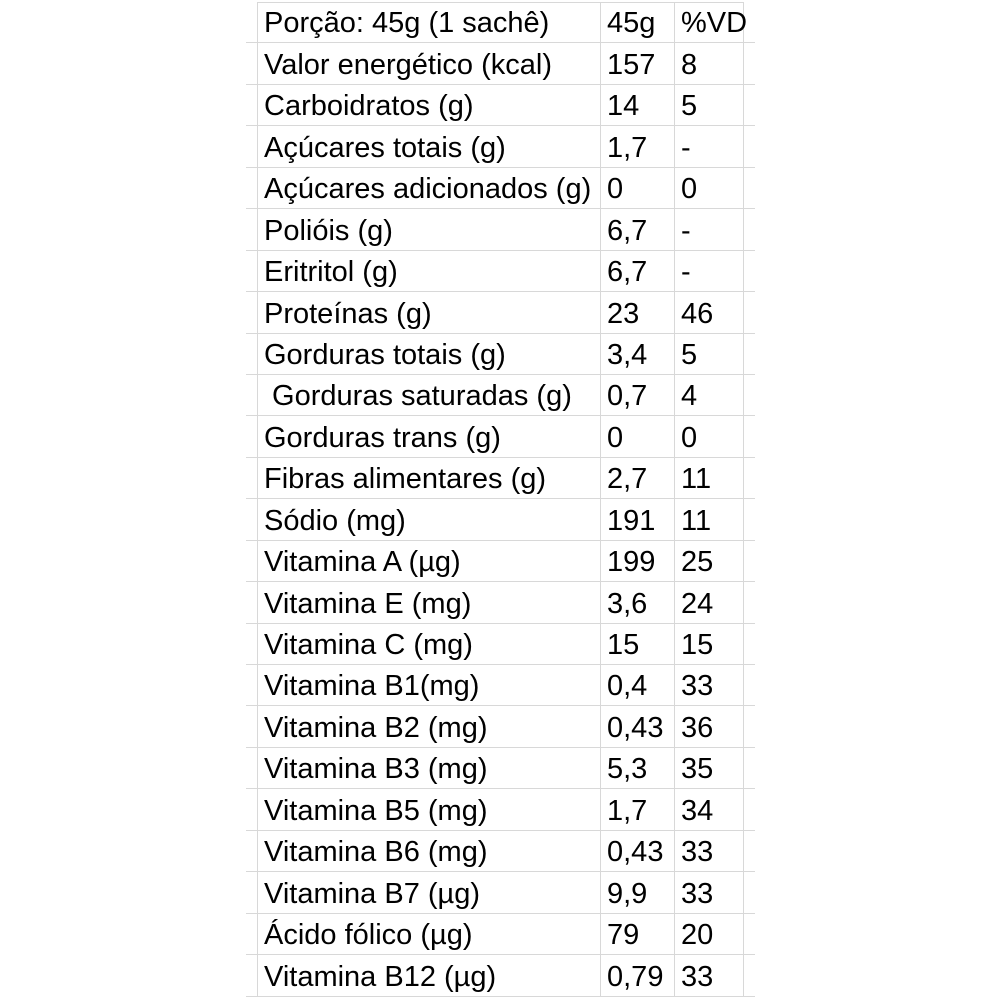 The height and width of the screenshot is (1000, 1000). What do you see at coordinates (709, 63) in the screenshot?
I see `daily-value-percent: 8` at bounding box center [709, 63].